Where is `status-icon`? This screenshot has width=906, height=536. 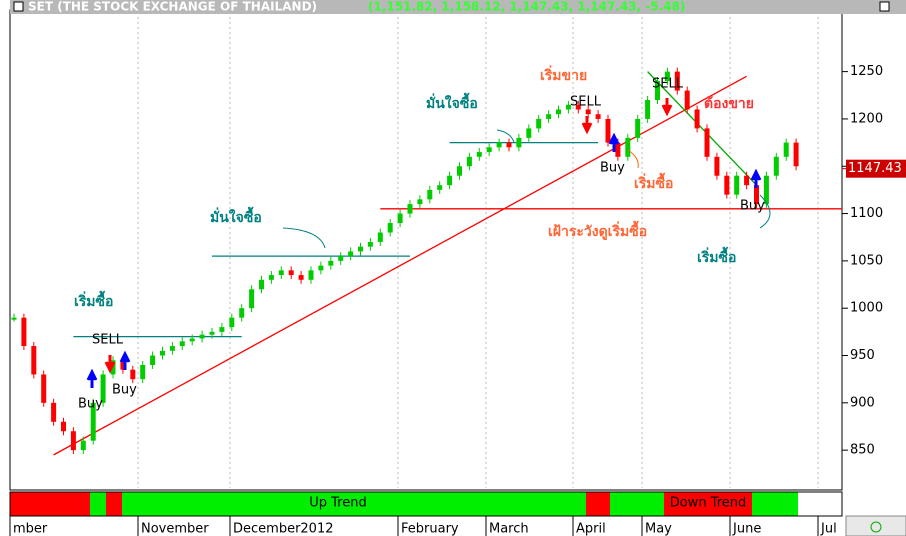 status-icon is located at coordinates (876, 527).